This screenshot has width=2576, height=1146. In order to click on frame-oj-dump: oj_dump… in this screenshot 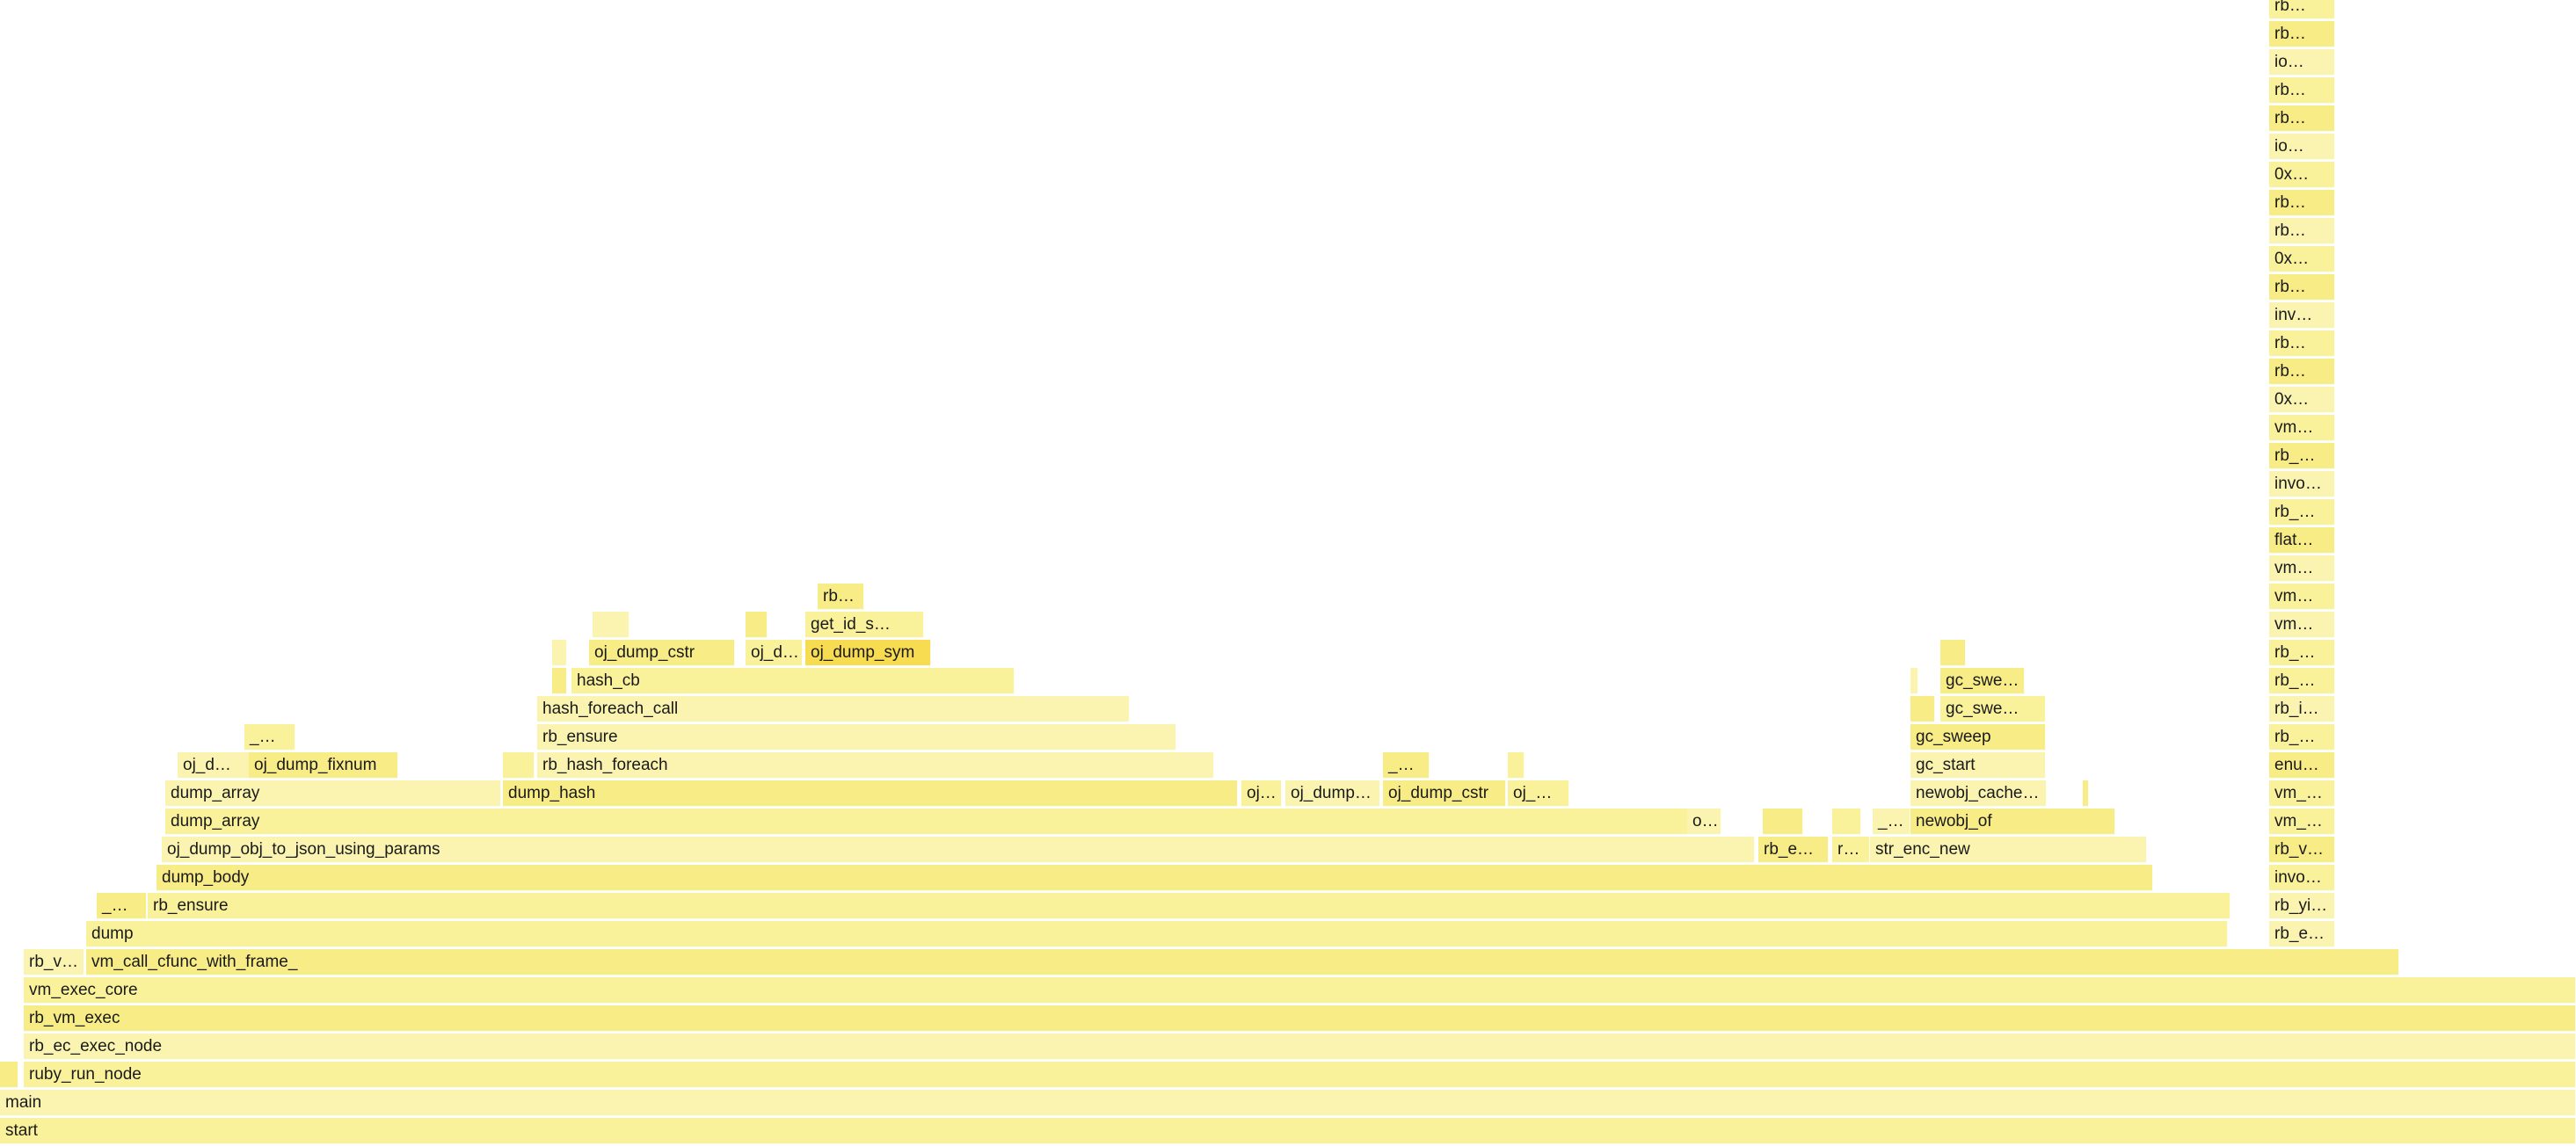, I will do `click(1332, 793)`.